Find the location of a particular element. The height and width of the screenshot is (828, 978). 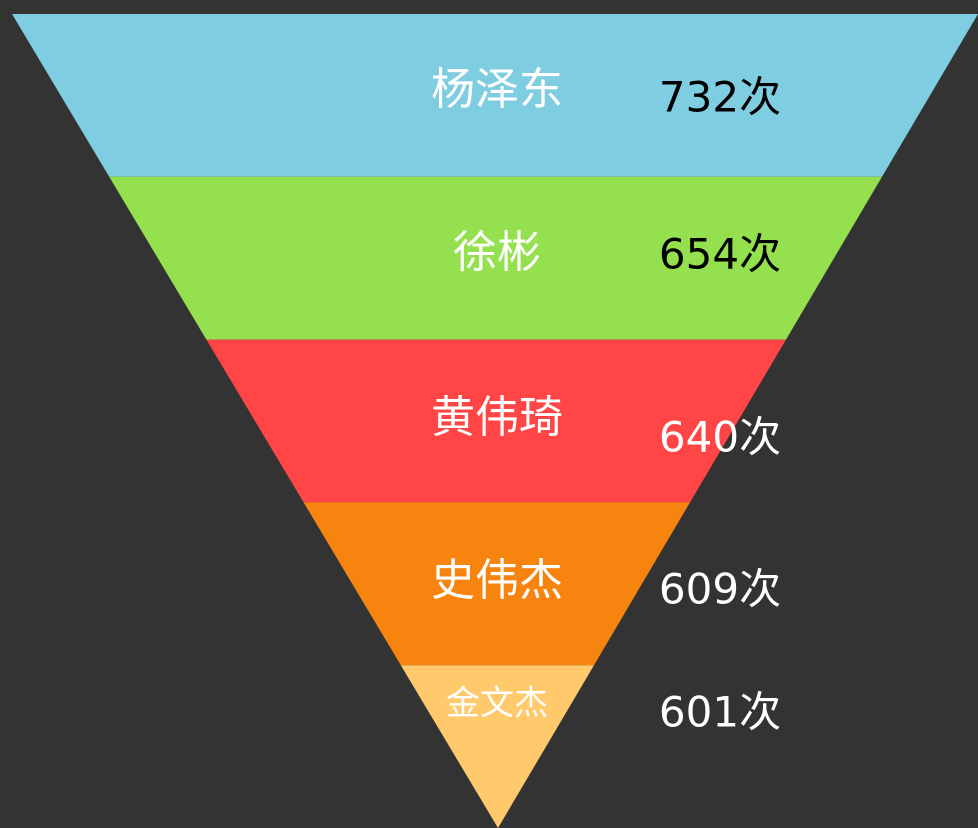

category-label: 黄伟琦 is located at coordinates (497, 417).